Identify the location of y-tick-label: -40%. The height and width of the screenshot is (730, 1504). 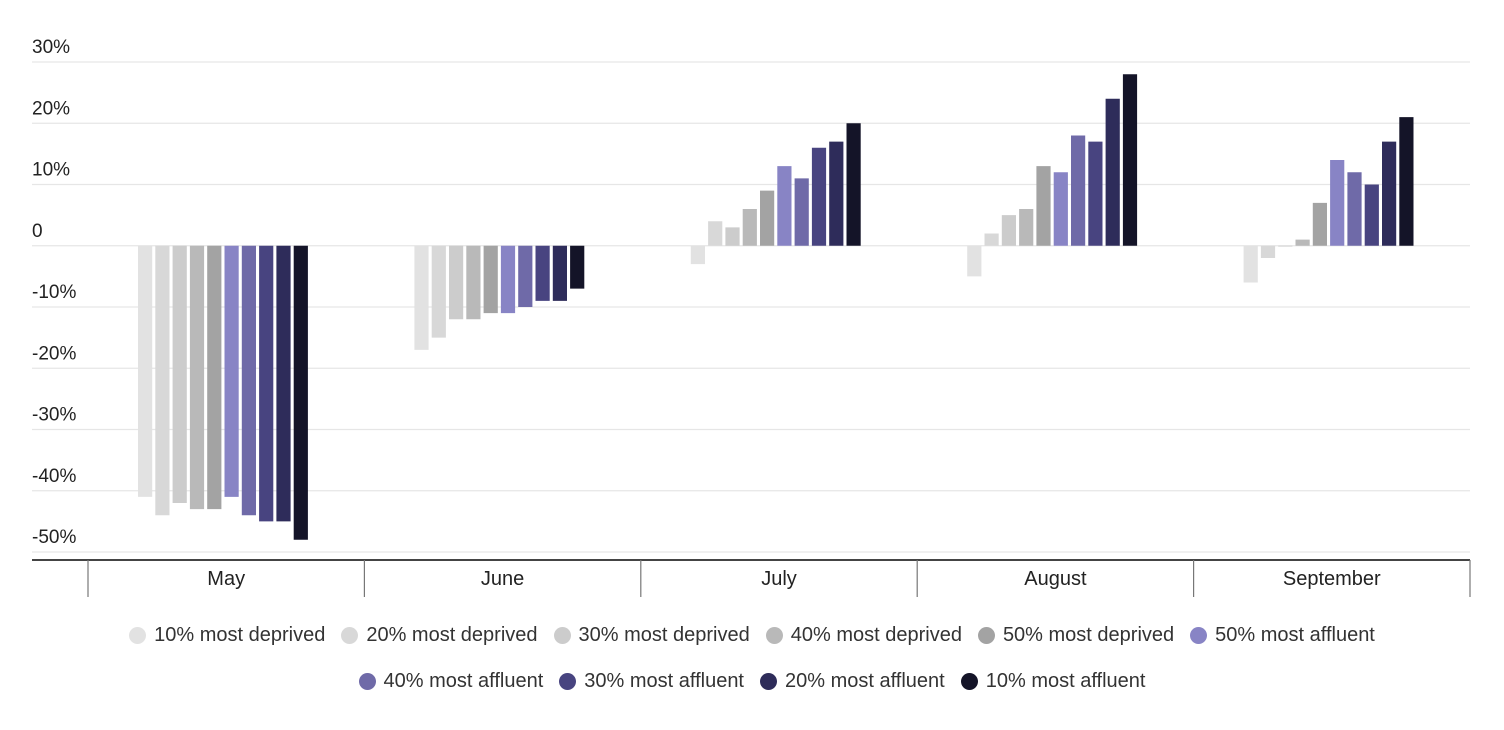
(54, 476).